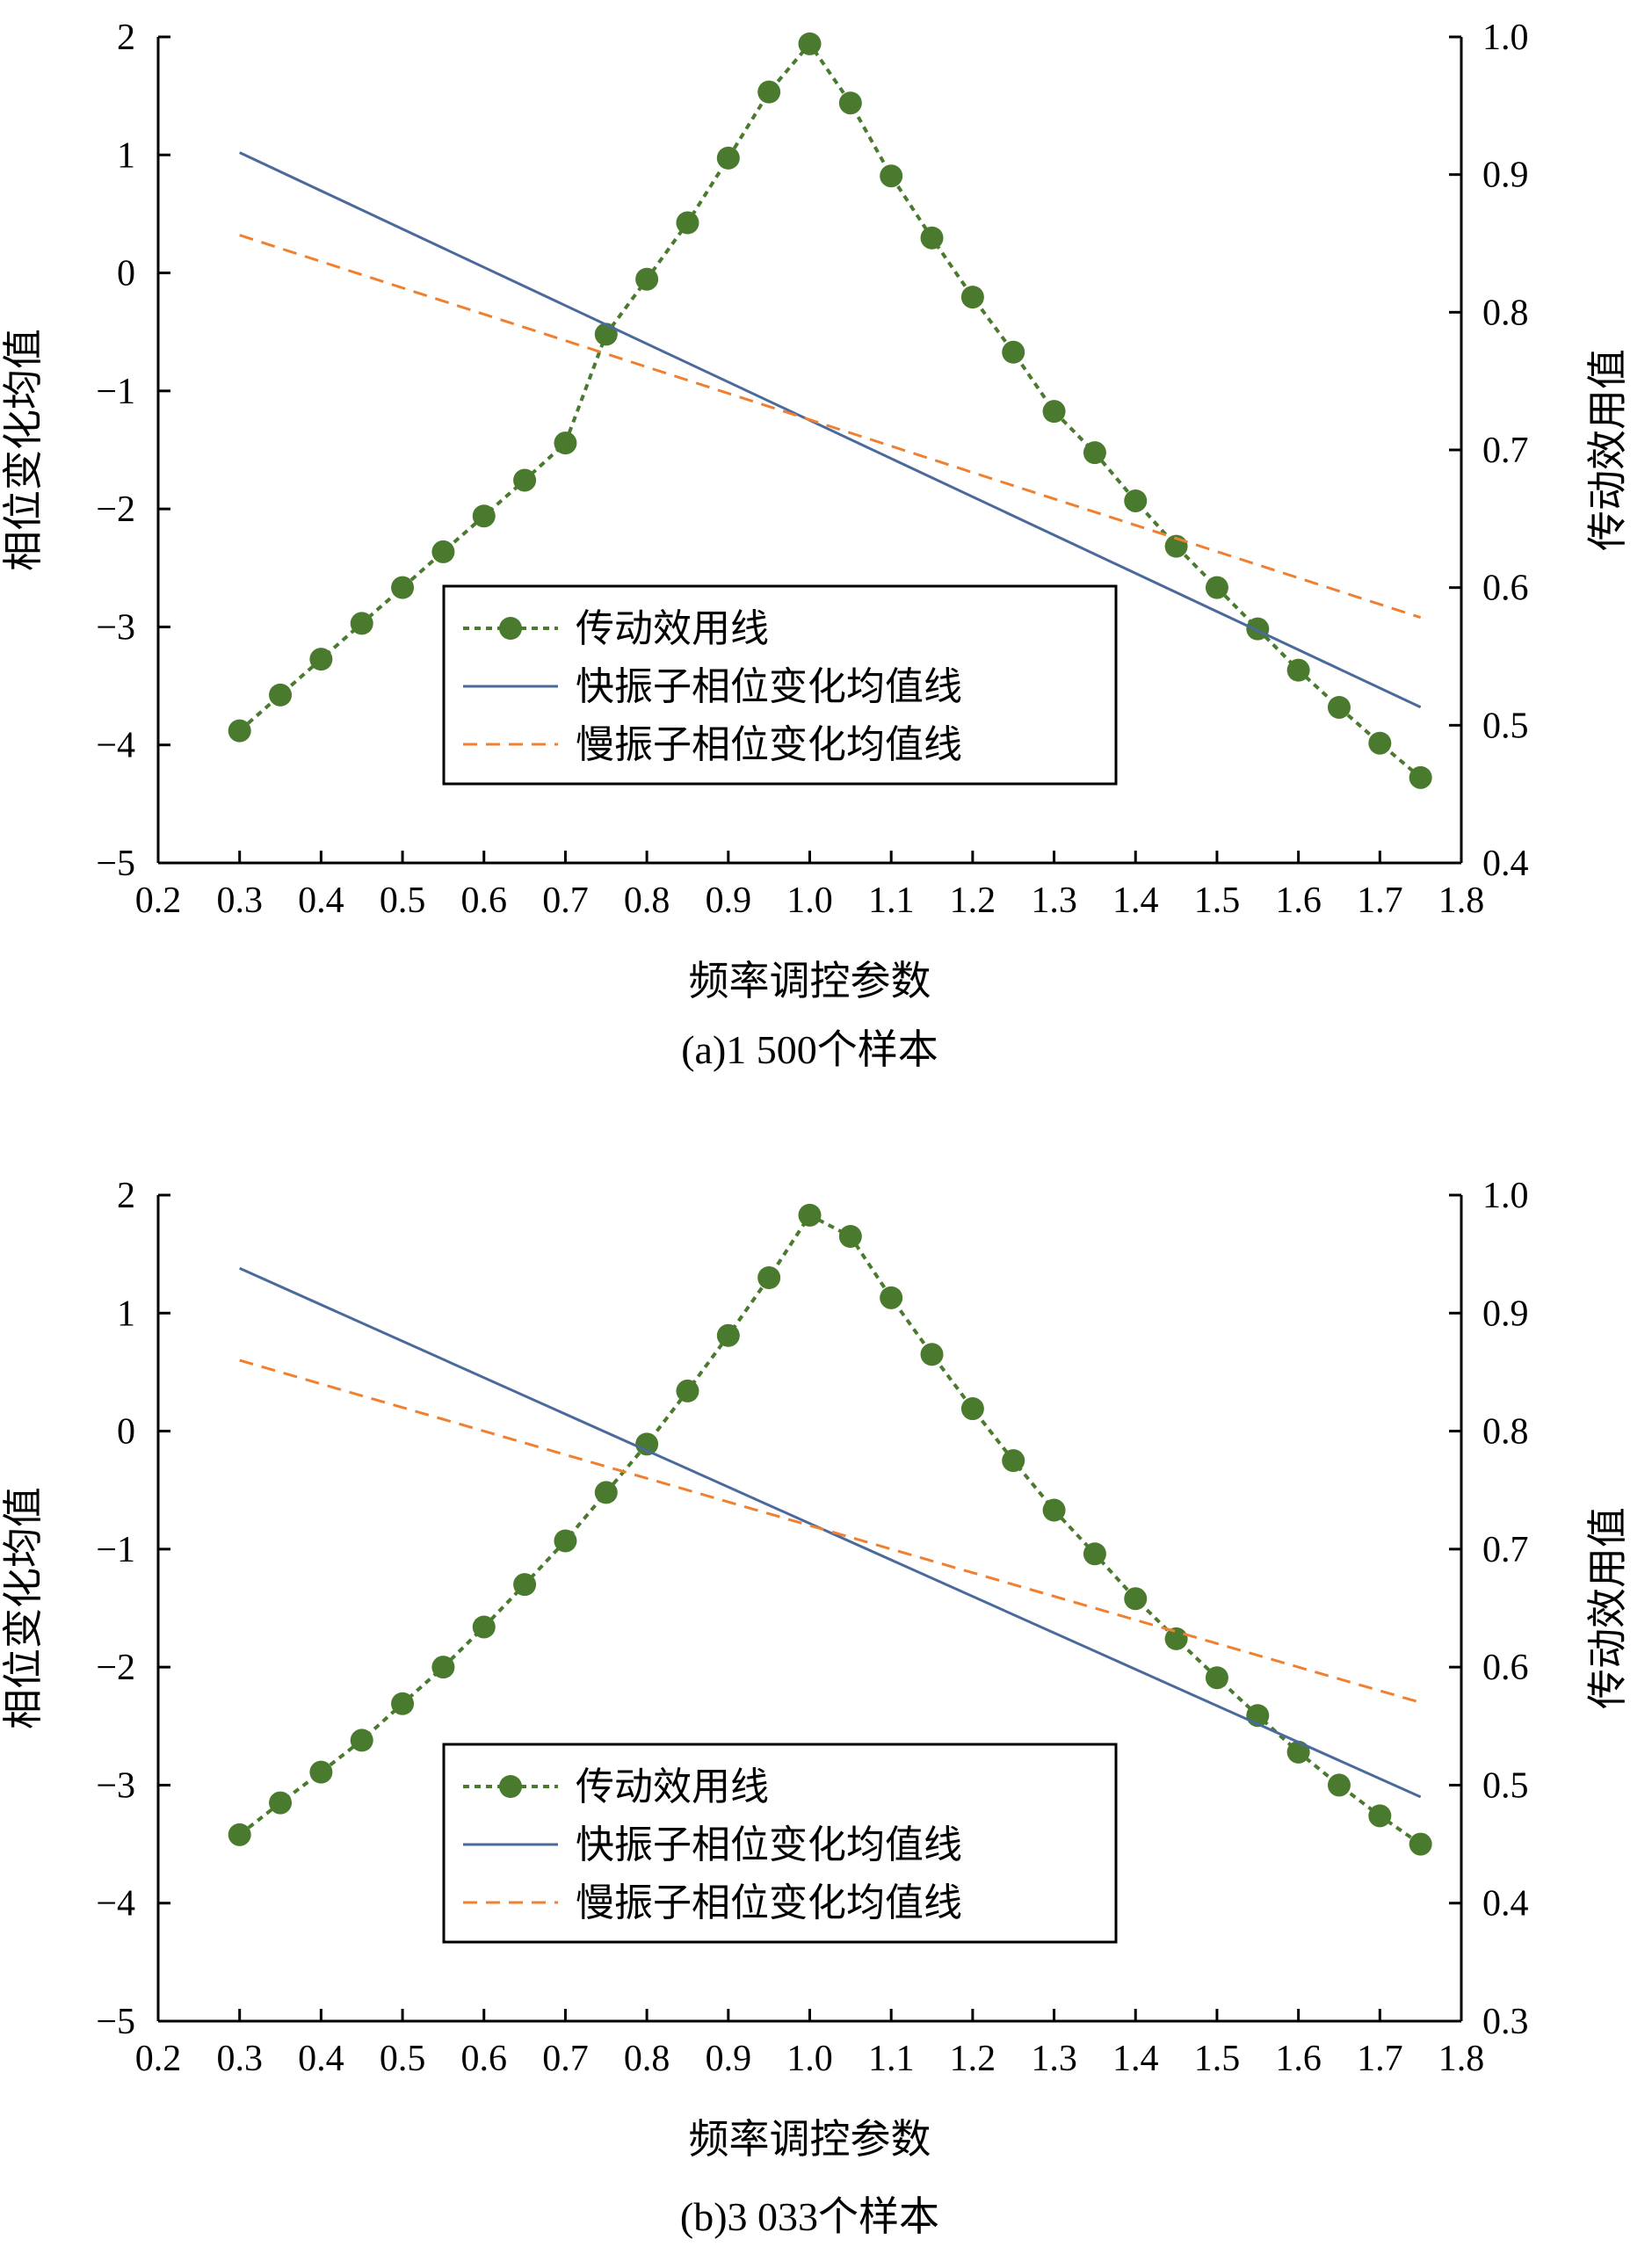 Image resolution: width=1652 pixels, height=2254 pixels. I want to click on x-axis-label: 频率调控参数, so click(810, 981).